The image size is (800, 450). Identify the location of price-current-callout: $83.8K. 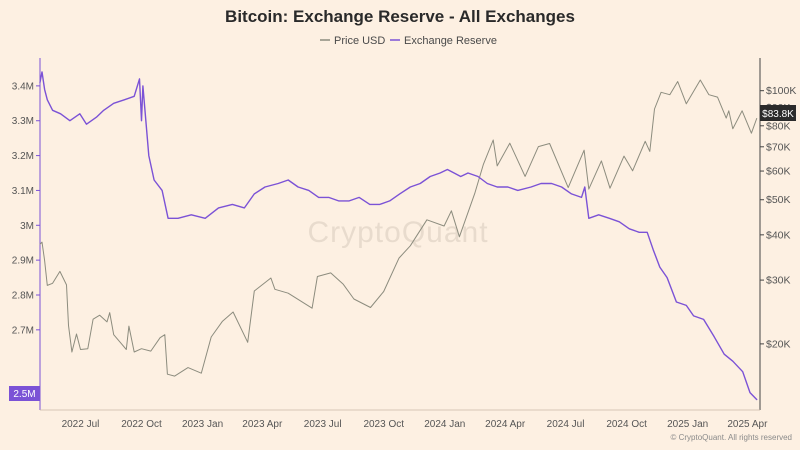
(778, 113).